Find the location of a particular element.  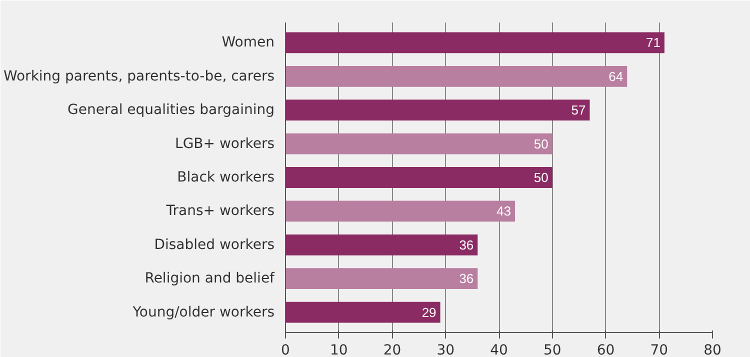

data-label: 64 is located at coordinates (616, 76).